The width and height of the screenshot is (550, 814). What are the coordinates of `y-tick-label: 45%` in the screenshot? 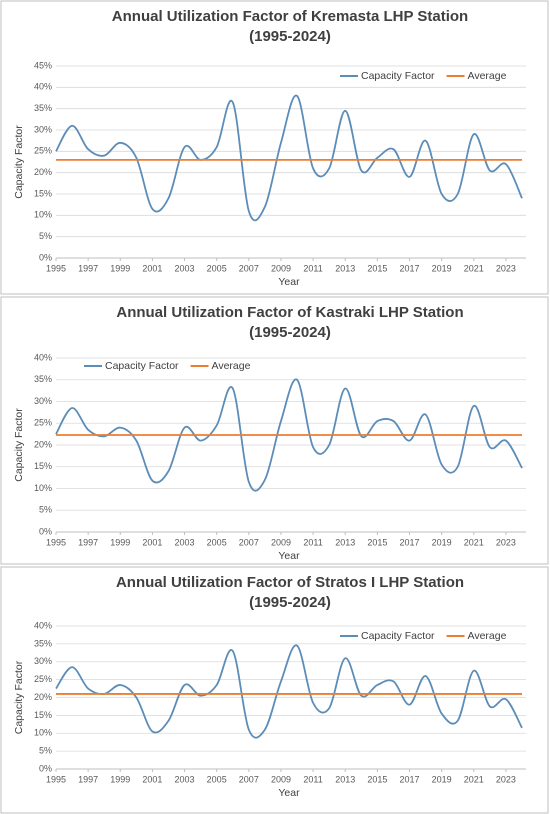 It's located at (43, 65).